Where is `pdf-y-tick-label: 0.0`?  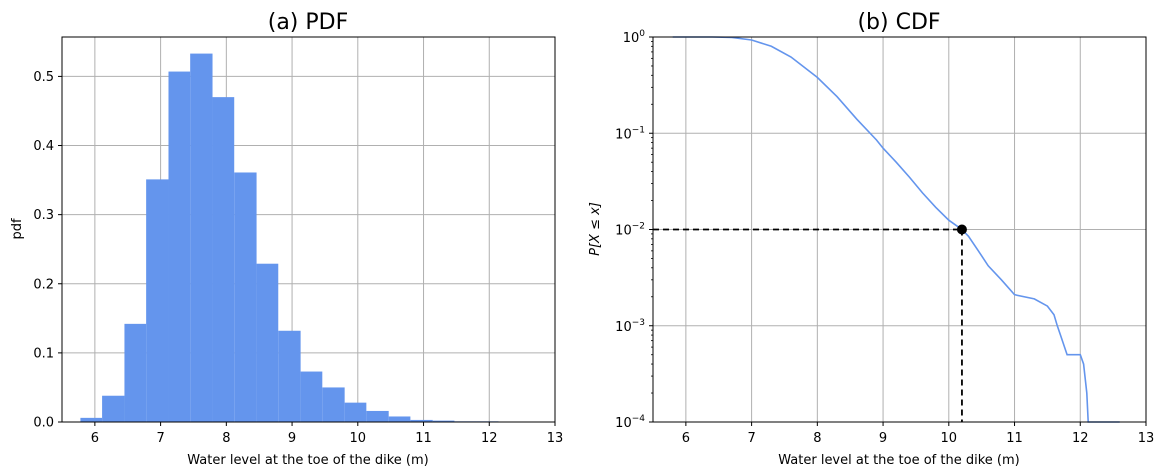 pdf-y-tick-label: 0.0 is located at coordinates (43, 423).